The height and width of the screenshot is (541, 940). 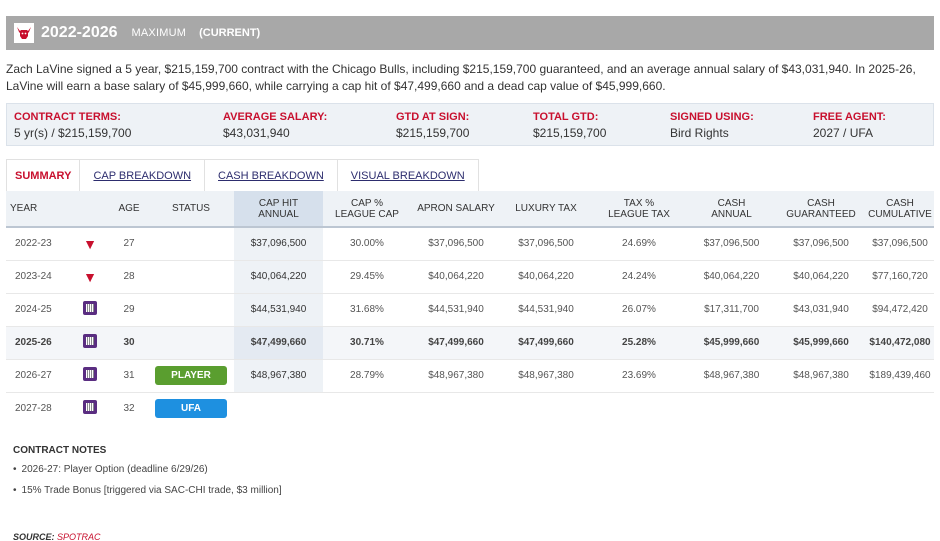 I want to click on source-line: SOURCE: SPOTRAC, so click(x=57, y=536).